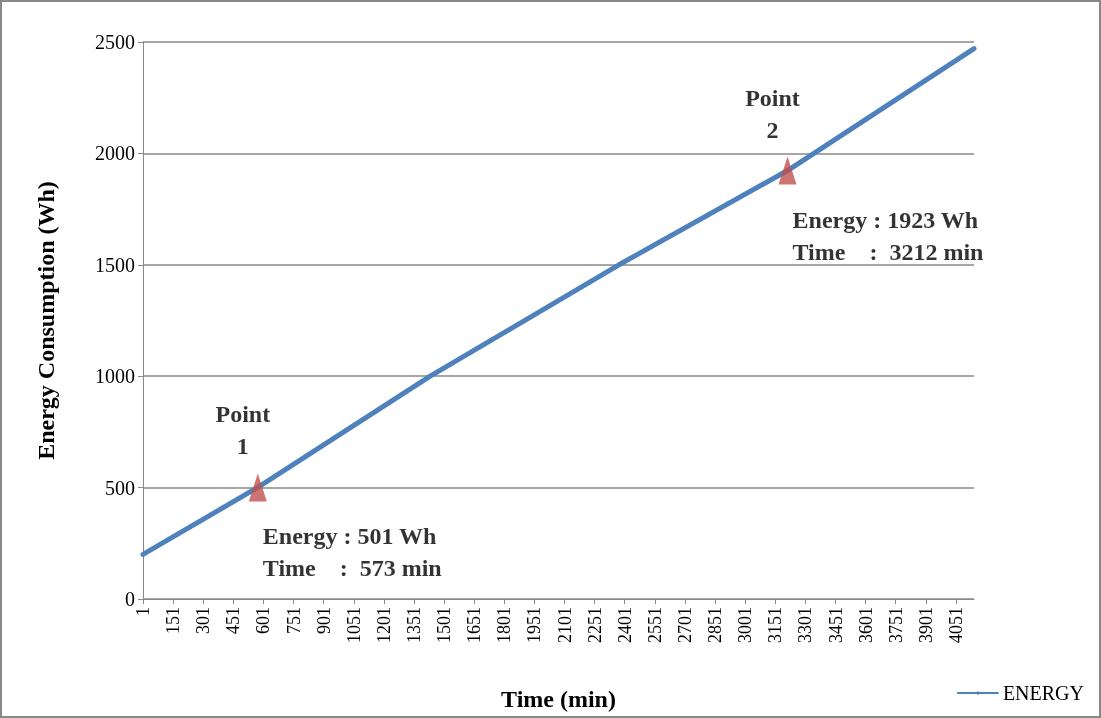  I want to click on y-tick-label: 500, so click(120, 487).